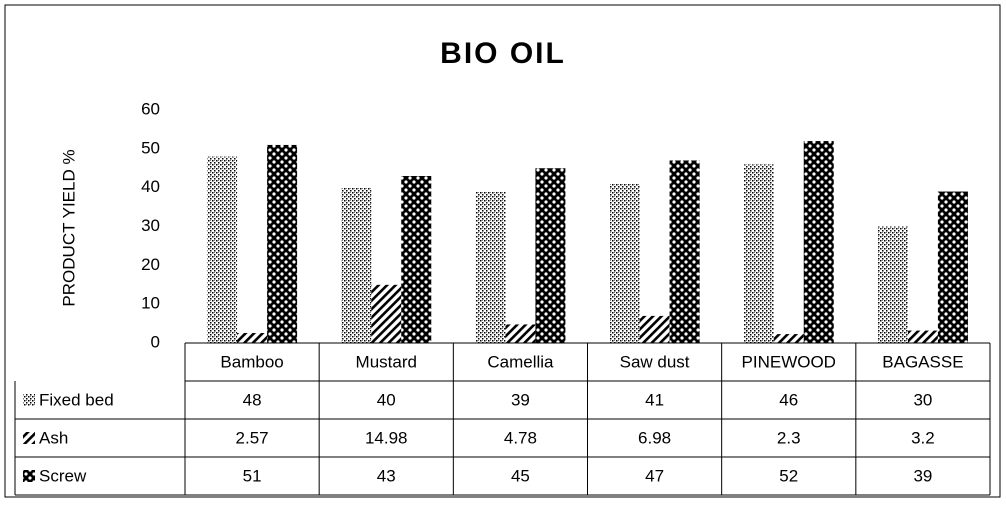 The image size is (1006, 508). I want to click on y-tick-label: 10, so click(150, 303).